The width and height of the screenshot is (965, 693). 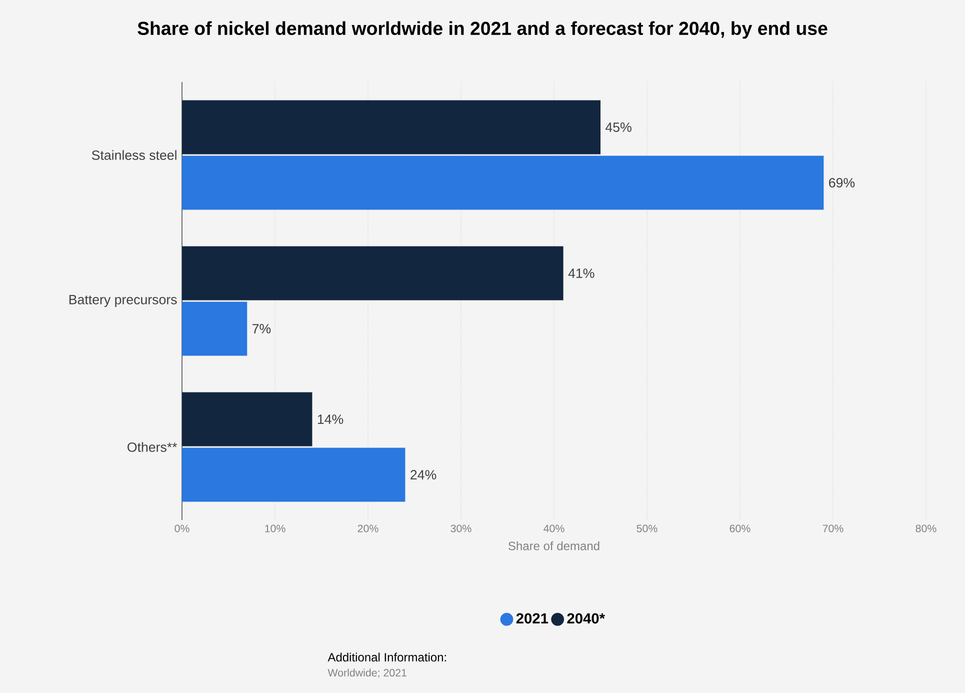 I want to click on x-tick-label: 50%, so click(x=647, y=528).